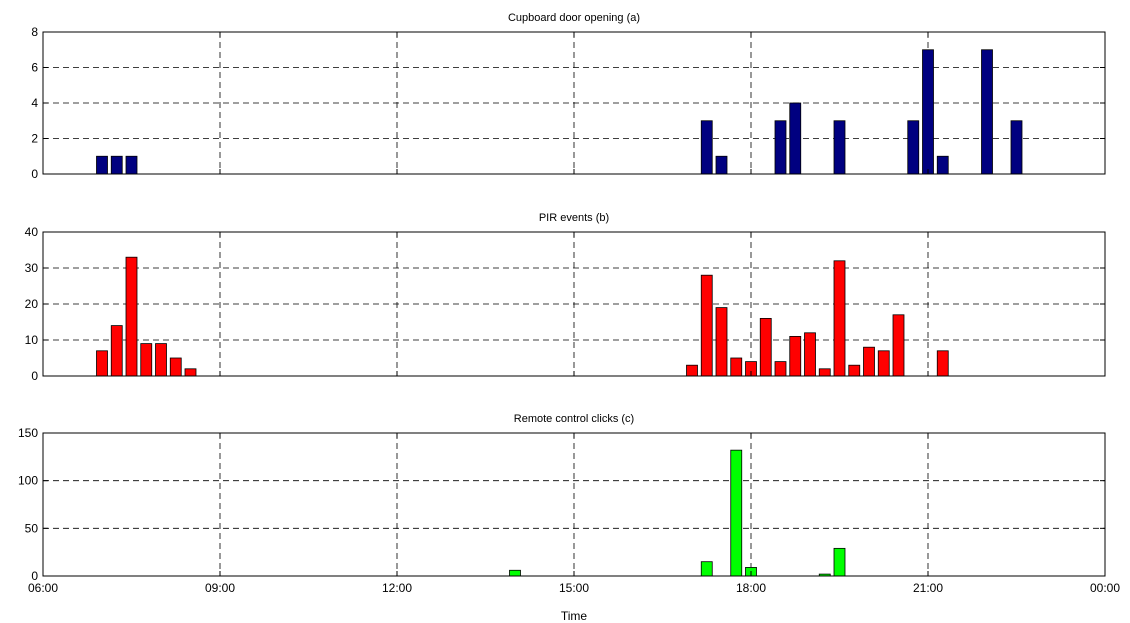  What do you see at coordinates (34, 68) in the screenshot?
I see `y-tick-label: 6` at bounding box center [34, 68].